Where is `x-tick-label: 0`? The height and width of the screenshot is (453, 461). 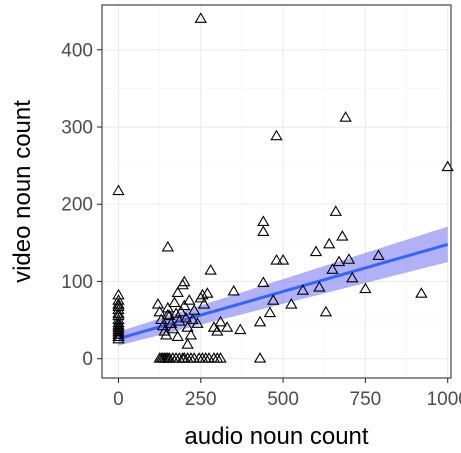
x-tick-label: 0 is located at coordinates (118, 399).